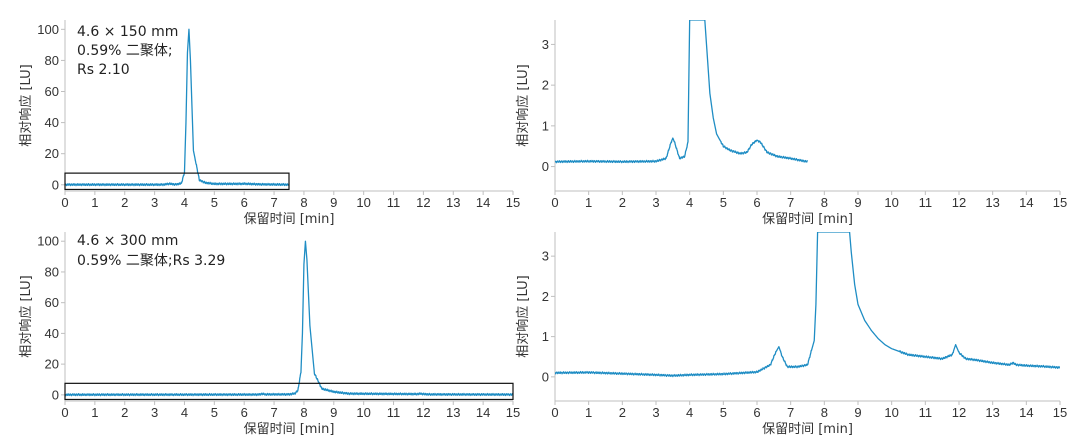  What do you see at coordinates (151, 261) in the screenshot?
I see `annotation-text: 0.59% 二聚体;Rs 3.29` at bounding box center [151, 261].